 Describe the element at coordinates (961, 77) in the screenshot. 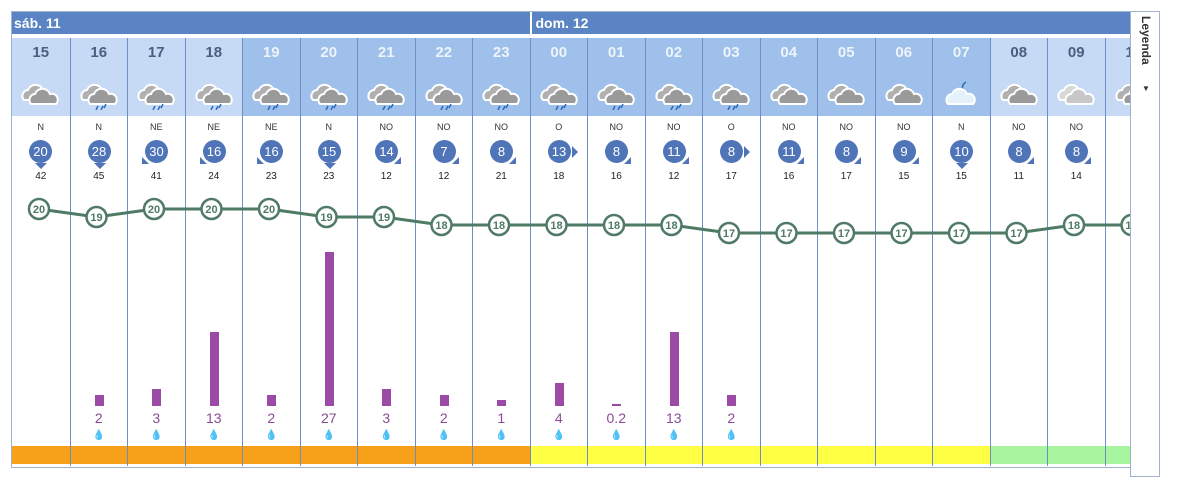

I see `hour-header: 07` at that location.